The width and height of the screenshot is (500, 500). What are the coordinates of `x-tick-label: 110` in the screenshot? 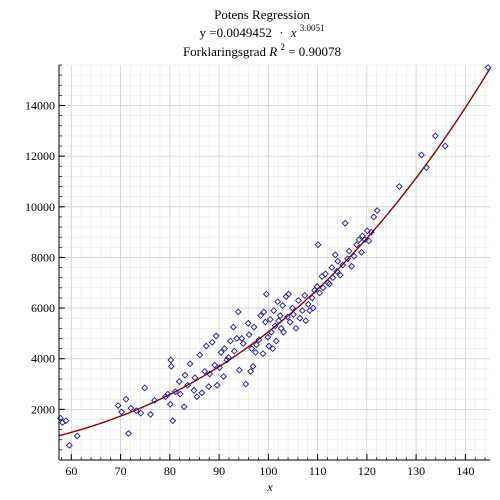 It's located at (318, 471).